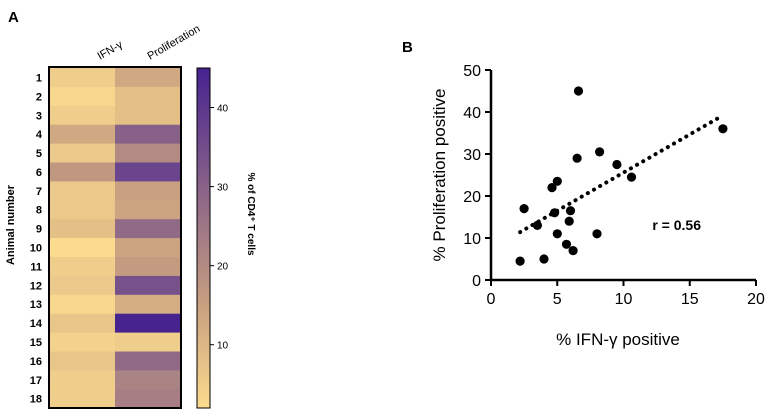 This screenshot has height=416, width=768. I want to click on heatmap-row-label: 7, so click(39, 192).